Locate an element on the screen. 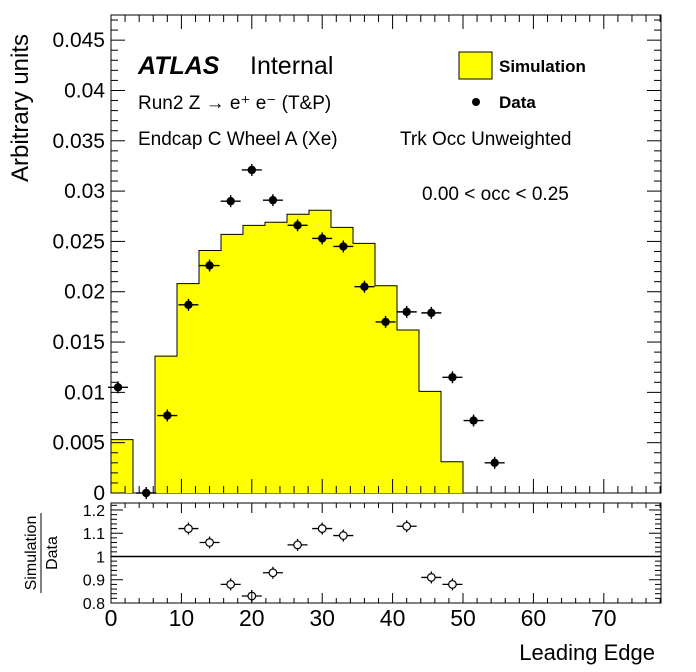 The width and height of the screenshot is (696, 672). ratio-y-tick-label: 1.1 is located at coordinates (94, 534).